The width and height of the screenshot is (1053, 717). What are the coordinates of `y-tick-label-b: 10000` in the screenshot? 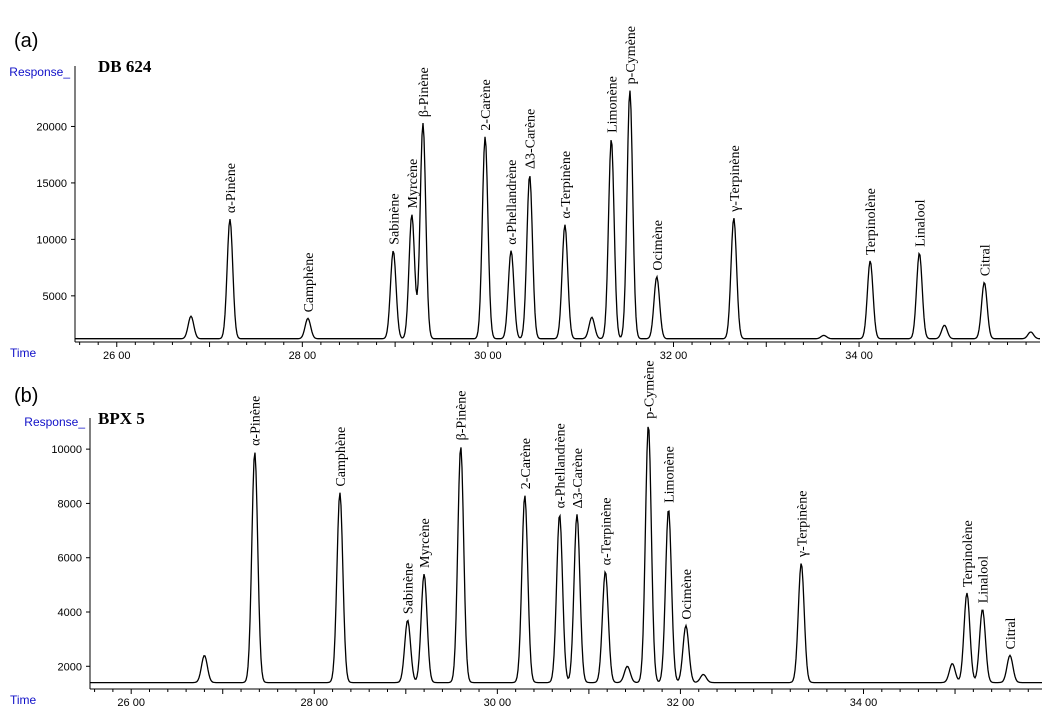 It's located at (66, 450).